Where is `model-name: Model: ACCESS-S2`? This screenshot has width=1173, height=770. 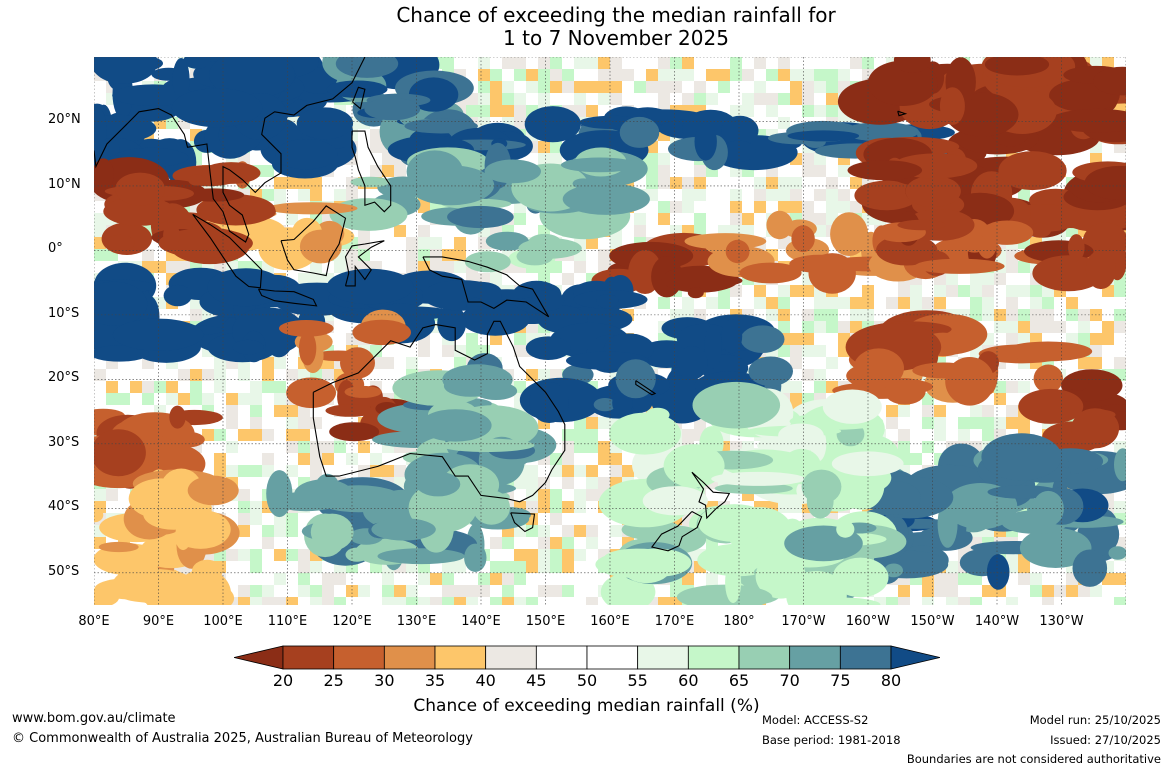
model-name: Model: ACCESS-S2 is located at coordinates (815, 720).